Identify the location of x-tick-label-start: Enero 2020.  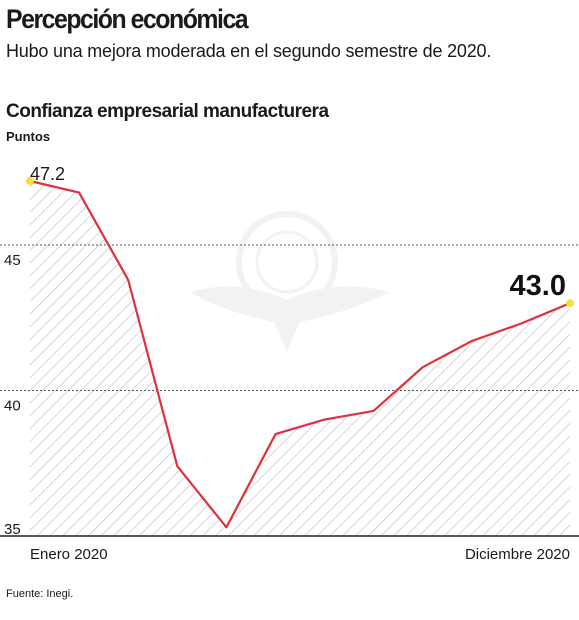
(69, 554).